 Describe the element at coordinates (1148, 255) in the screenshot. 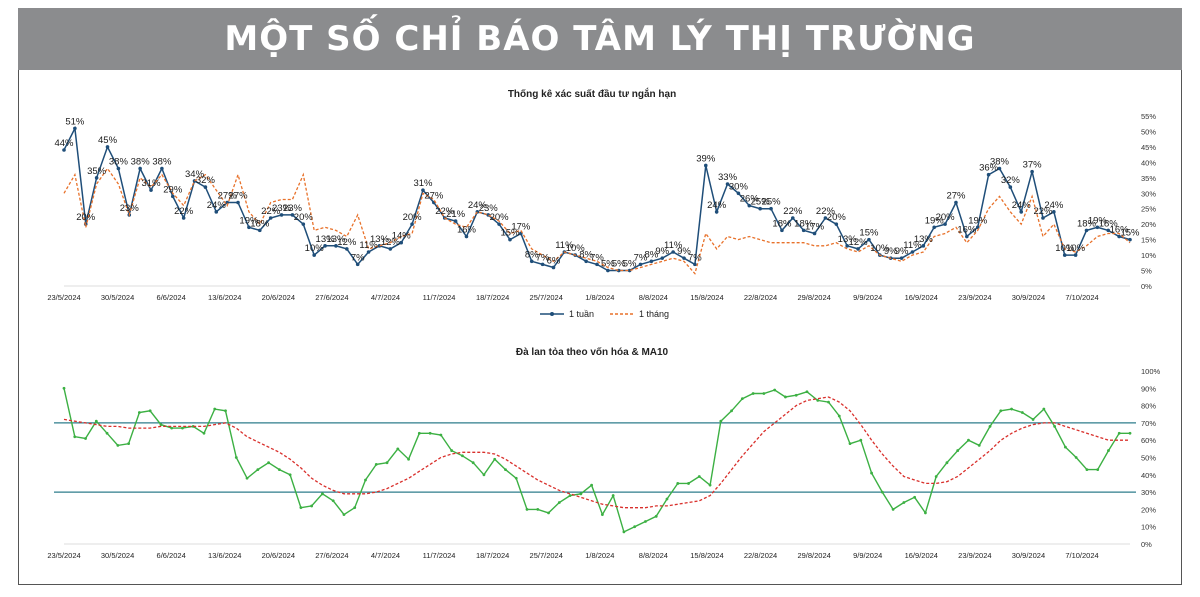

I see `y-tick-label: 10%` at that location.